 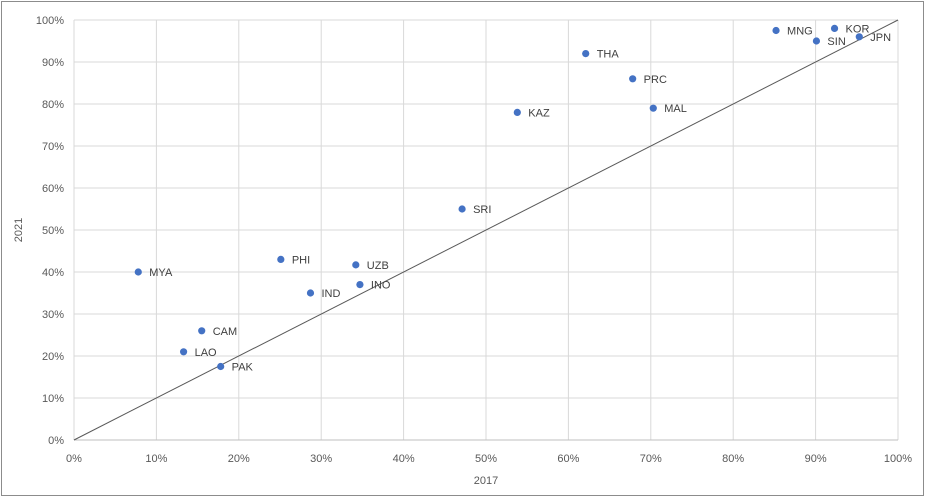 I want to click on data-point-phi: PHI, so click(x=293, y=260).